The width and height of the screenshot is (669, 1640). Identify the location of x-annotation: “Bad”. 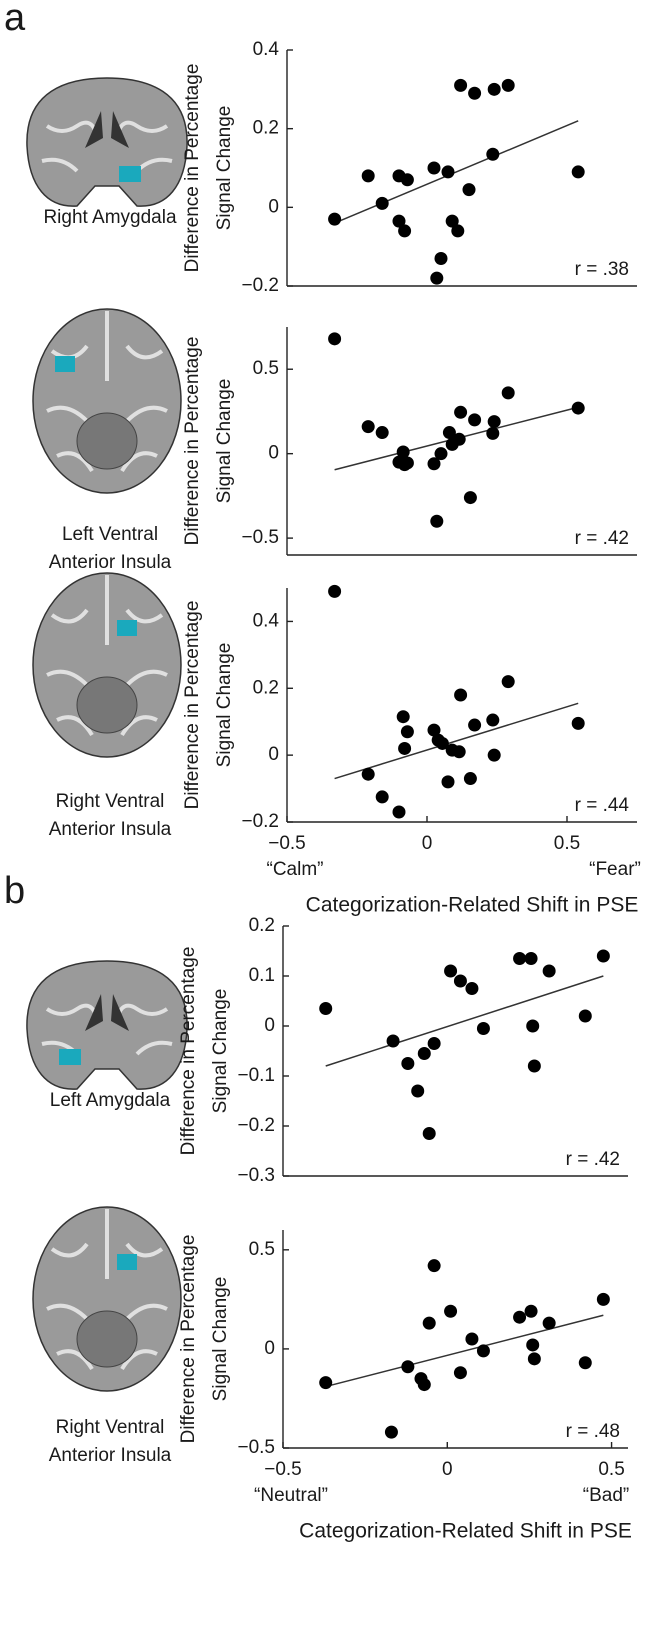
(606, 1495).